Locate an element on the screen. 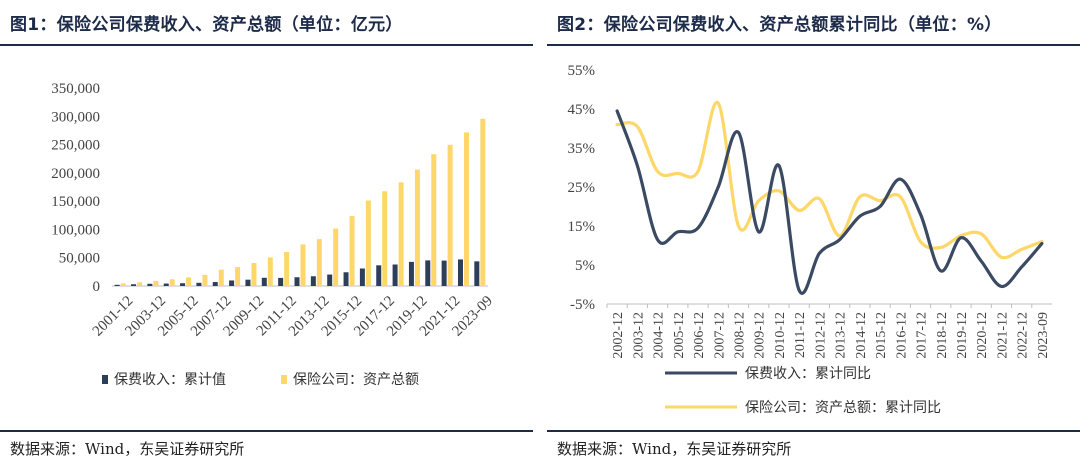 The width and height of the screenshot is (1080, 469). x-tick-label: 2021-12 is located at coordinates (1002, 335).